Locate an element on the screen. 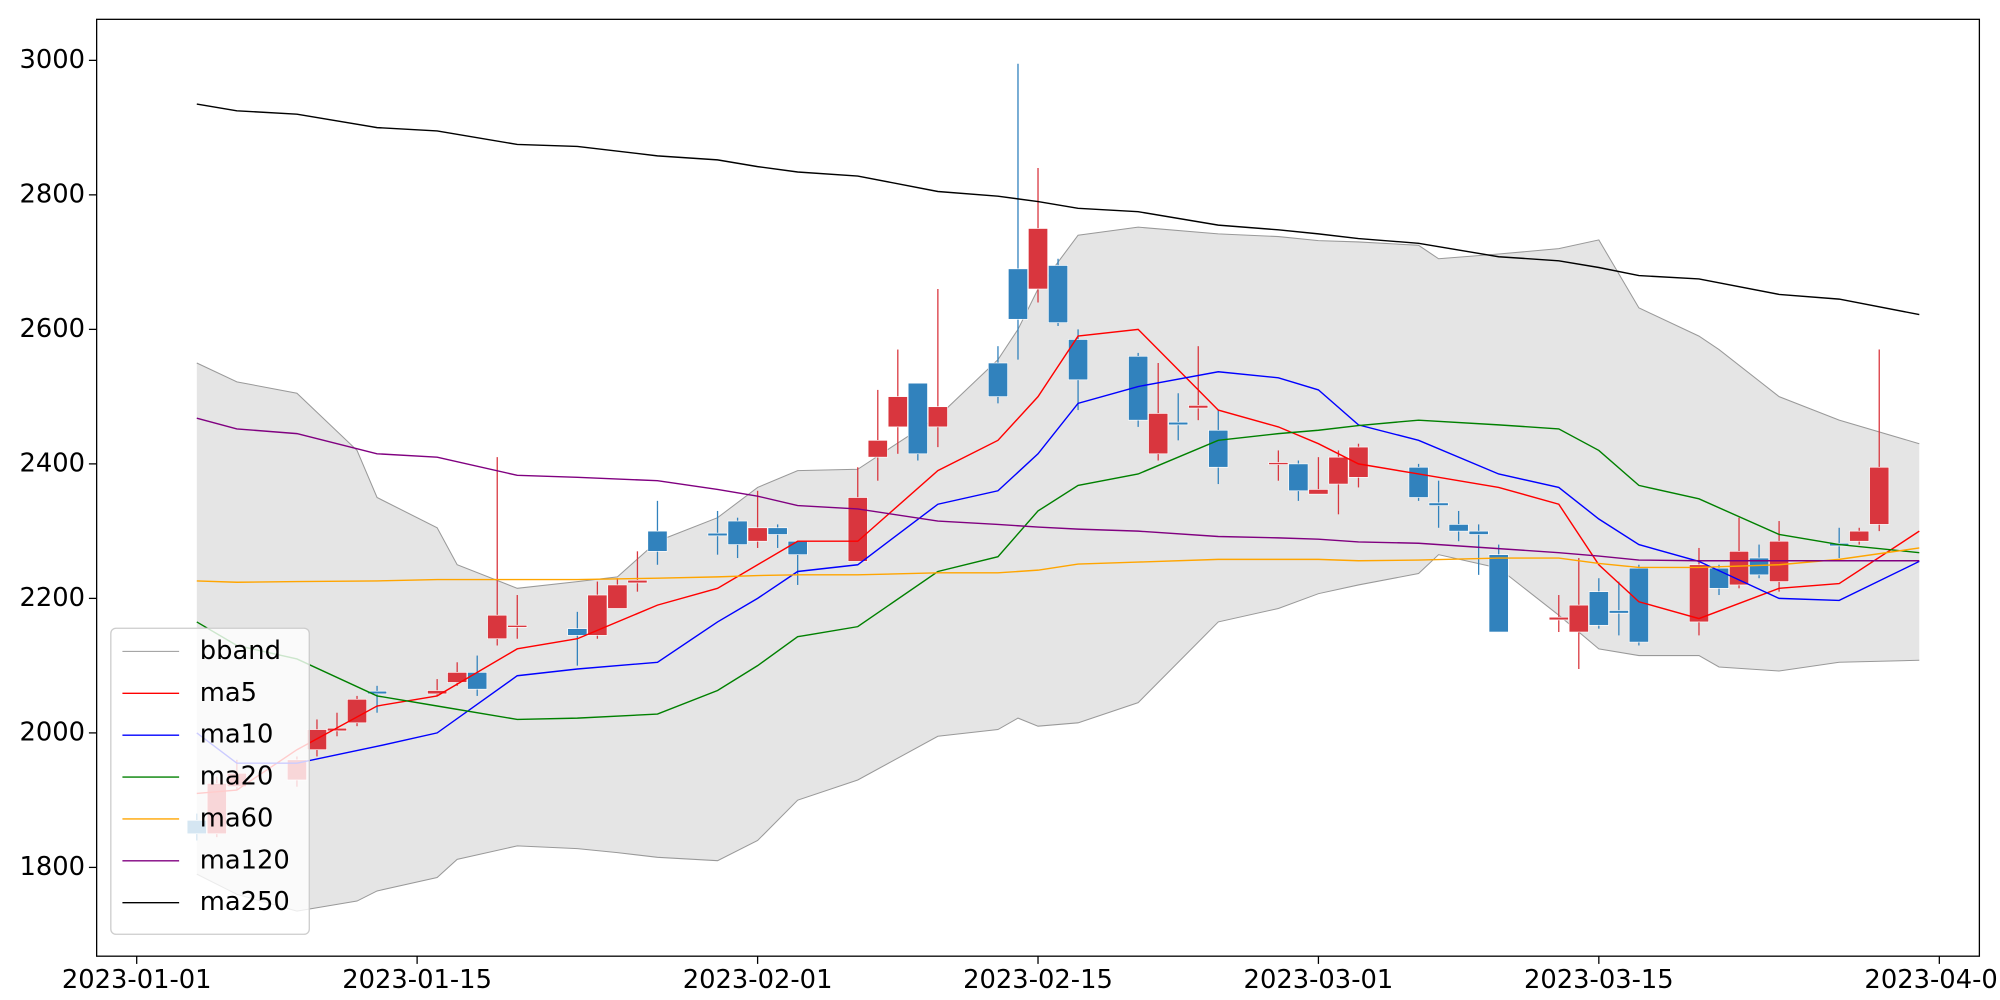 The image size is (2000, 1000). y-tick-label: 2000 is located at coordinates (52, 732).